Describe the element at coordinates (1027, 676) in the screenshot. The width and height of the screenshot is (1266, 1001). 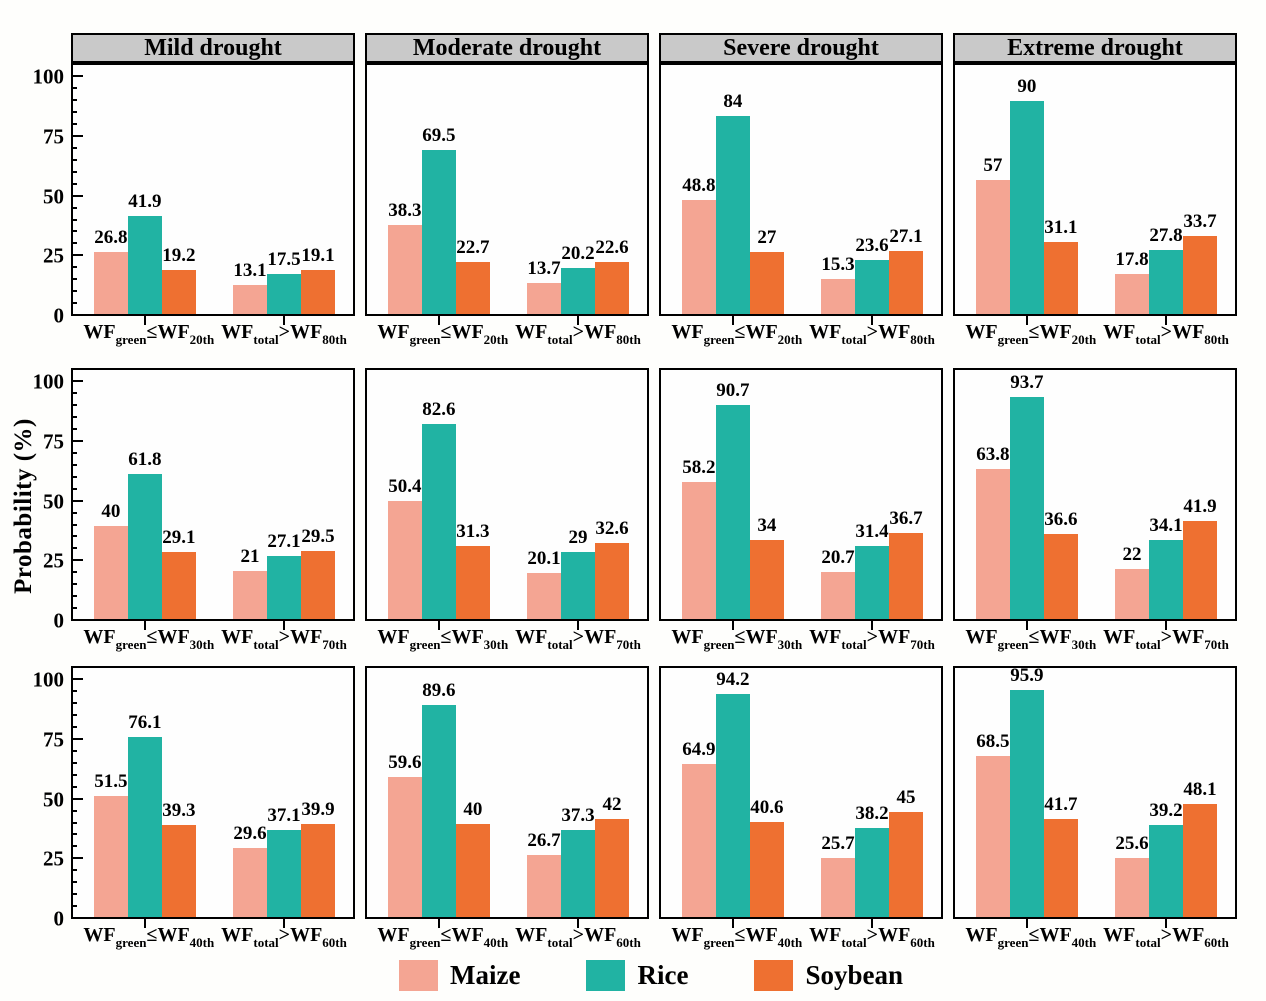
I see `bar-value-label: 95.9` at that location.